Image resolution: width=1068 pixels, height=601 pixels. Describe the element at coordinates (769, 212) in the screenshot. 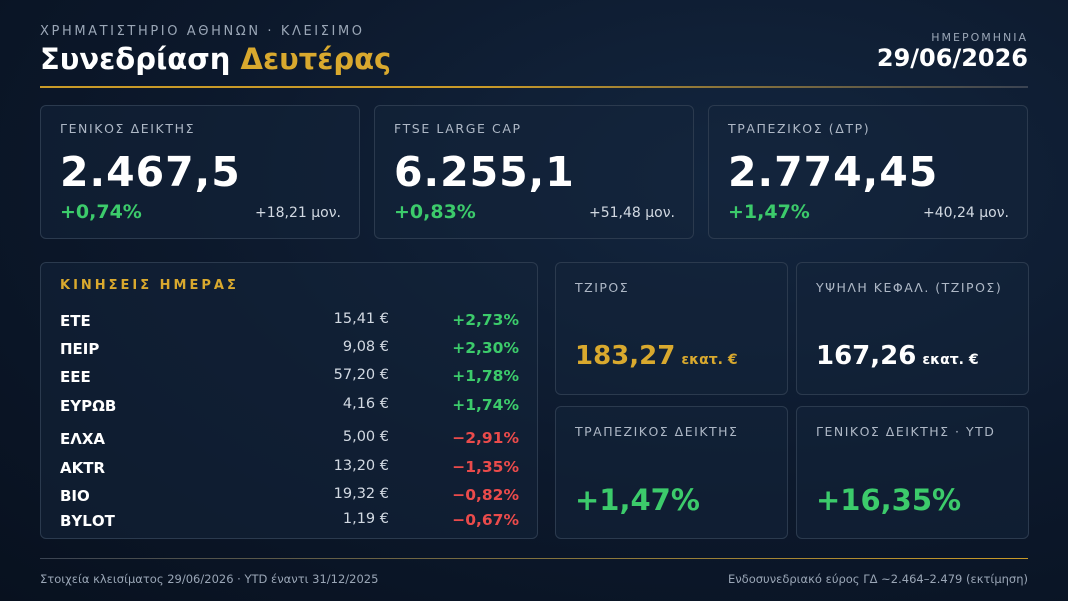

I see `index-percent-change: +1,47%` at that location.